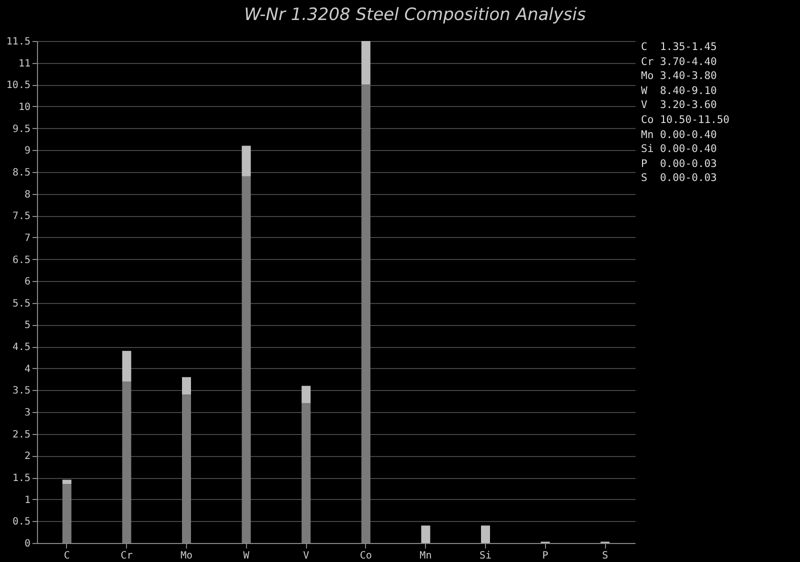 This screenshot has width=800, height=562. I want to click on y-tick-label: 0, so click(27, 544).